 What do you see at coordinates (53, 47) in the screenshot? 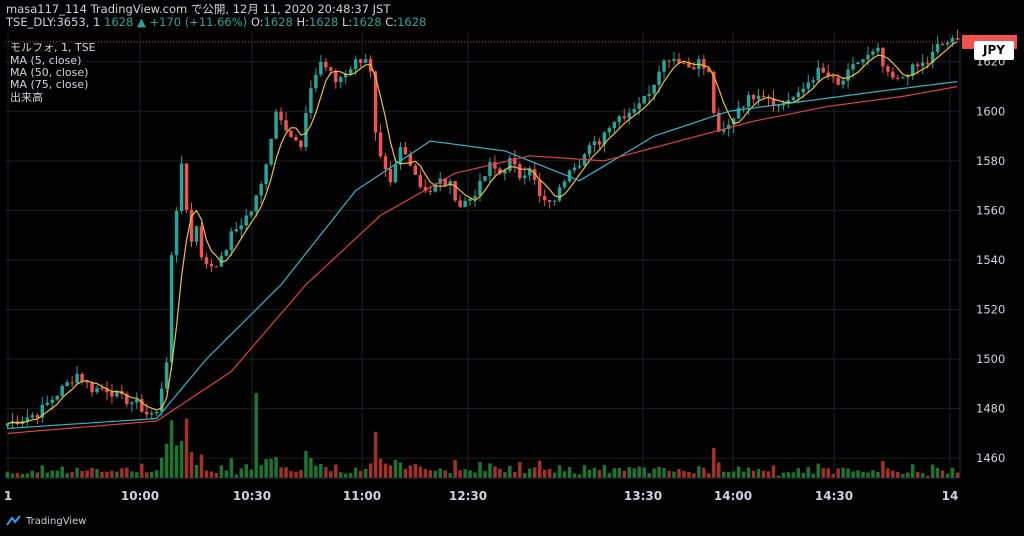
I see `indicator-title: モルフォ, 1, TSE` at bounding box center [53, 47].